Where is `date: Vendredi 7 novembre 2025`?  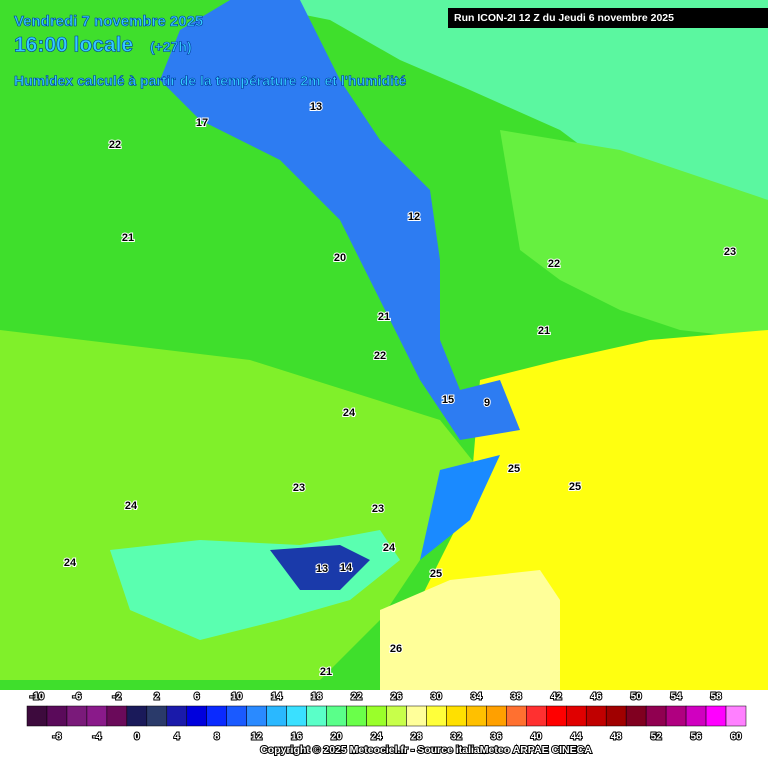
date: Vendredi 7 novembre 2025 is located at coordinates (108, 21).